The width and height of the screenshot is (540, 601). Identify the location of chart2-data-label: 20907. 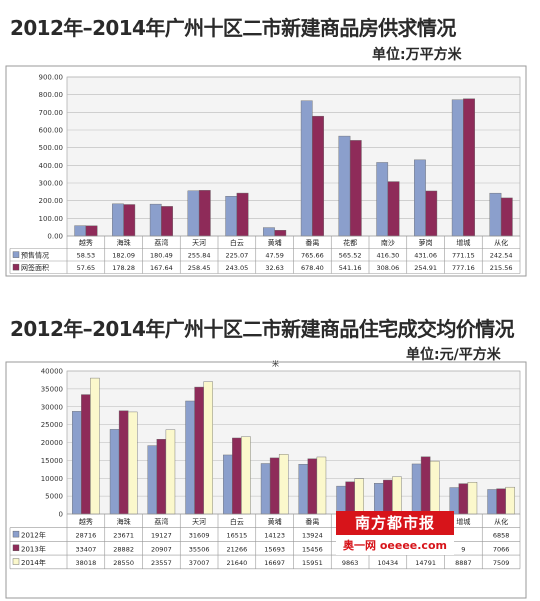
(161, 549).